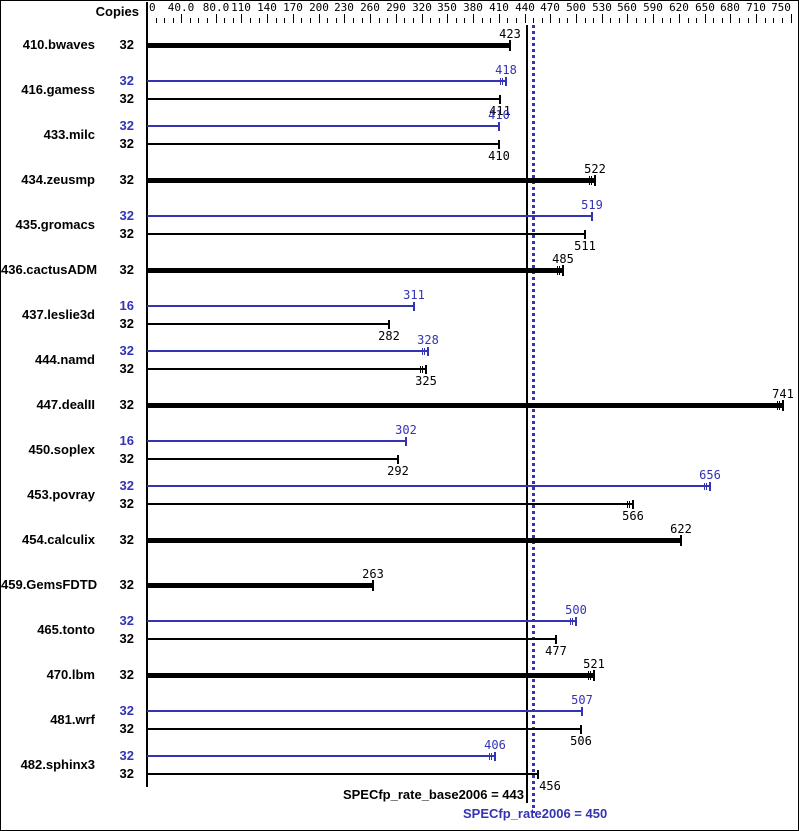 This screenshot has height=831, width=799. Describe the element at coordinates (267, 7) in the screenshot. I see `axis-tick-label: 140` at that location.